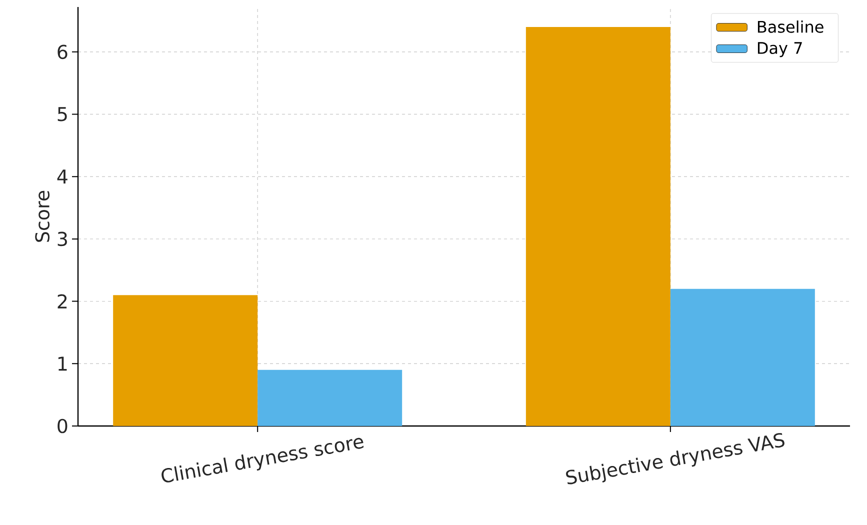 The image size is (867, 525). What do you see at coordinates (63, 426) in the screenshot?
I see `y-tick-label: 0` at bounding box center [63, 426].